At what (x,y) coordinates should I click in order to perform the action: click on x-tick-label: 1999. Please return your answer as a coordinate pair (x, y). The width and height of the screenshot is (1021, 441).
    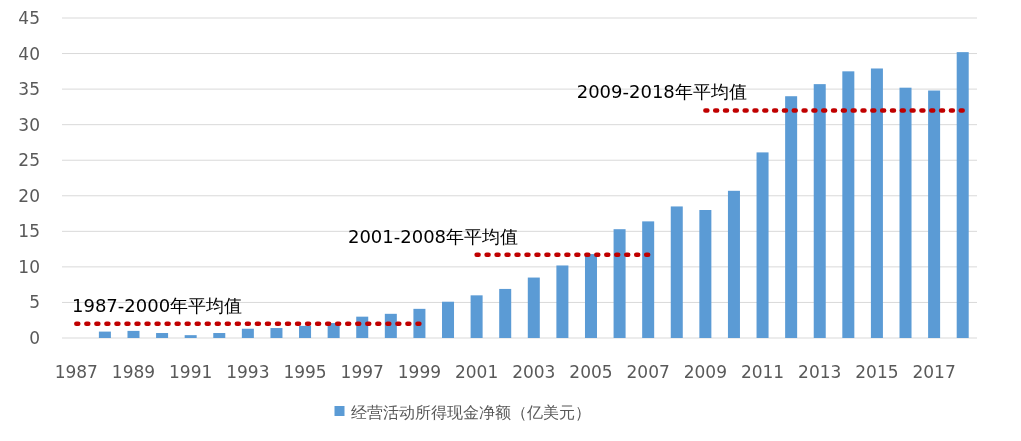
    Looking at the image, I should click on (419, 372).